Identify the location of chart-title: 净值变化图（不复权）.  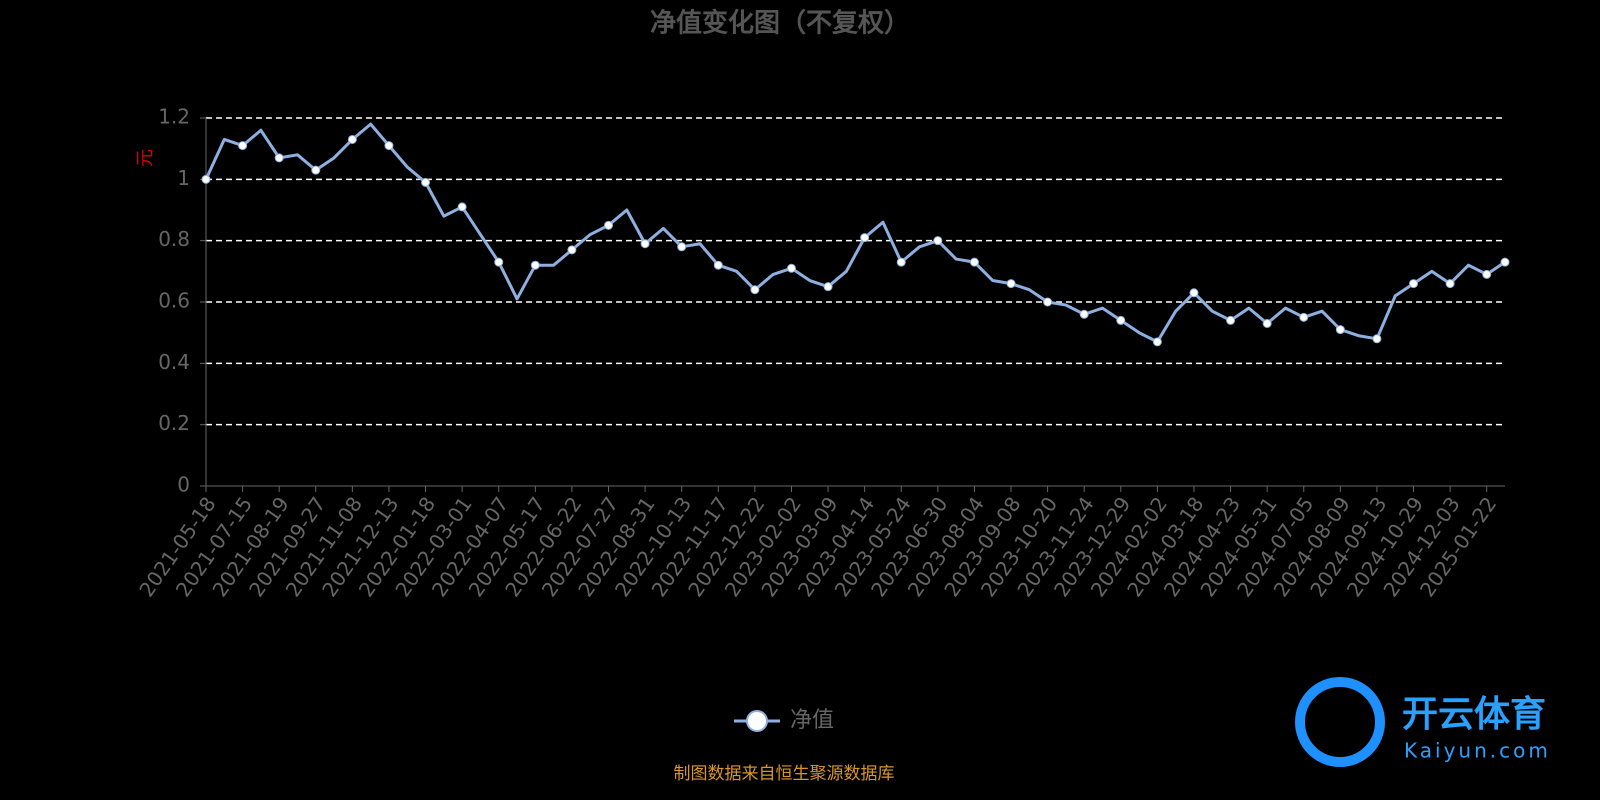
(780, 23).